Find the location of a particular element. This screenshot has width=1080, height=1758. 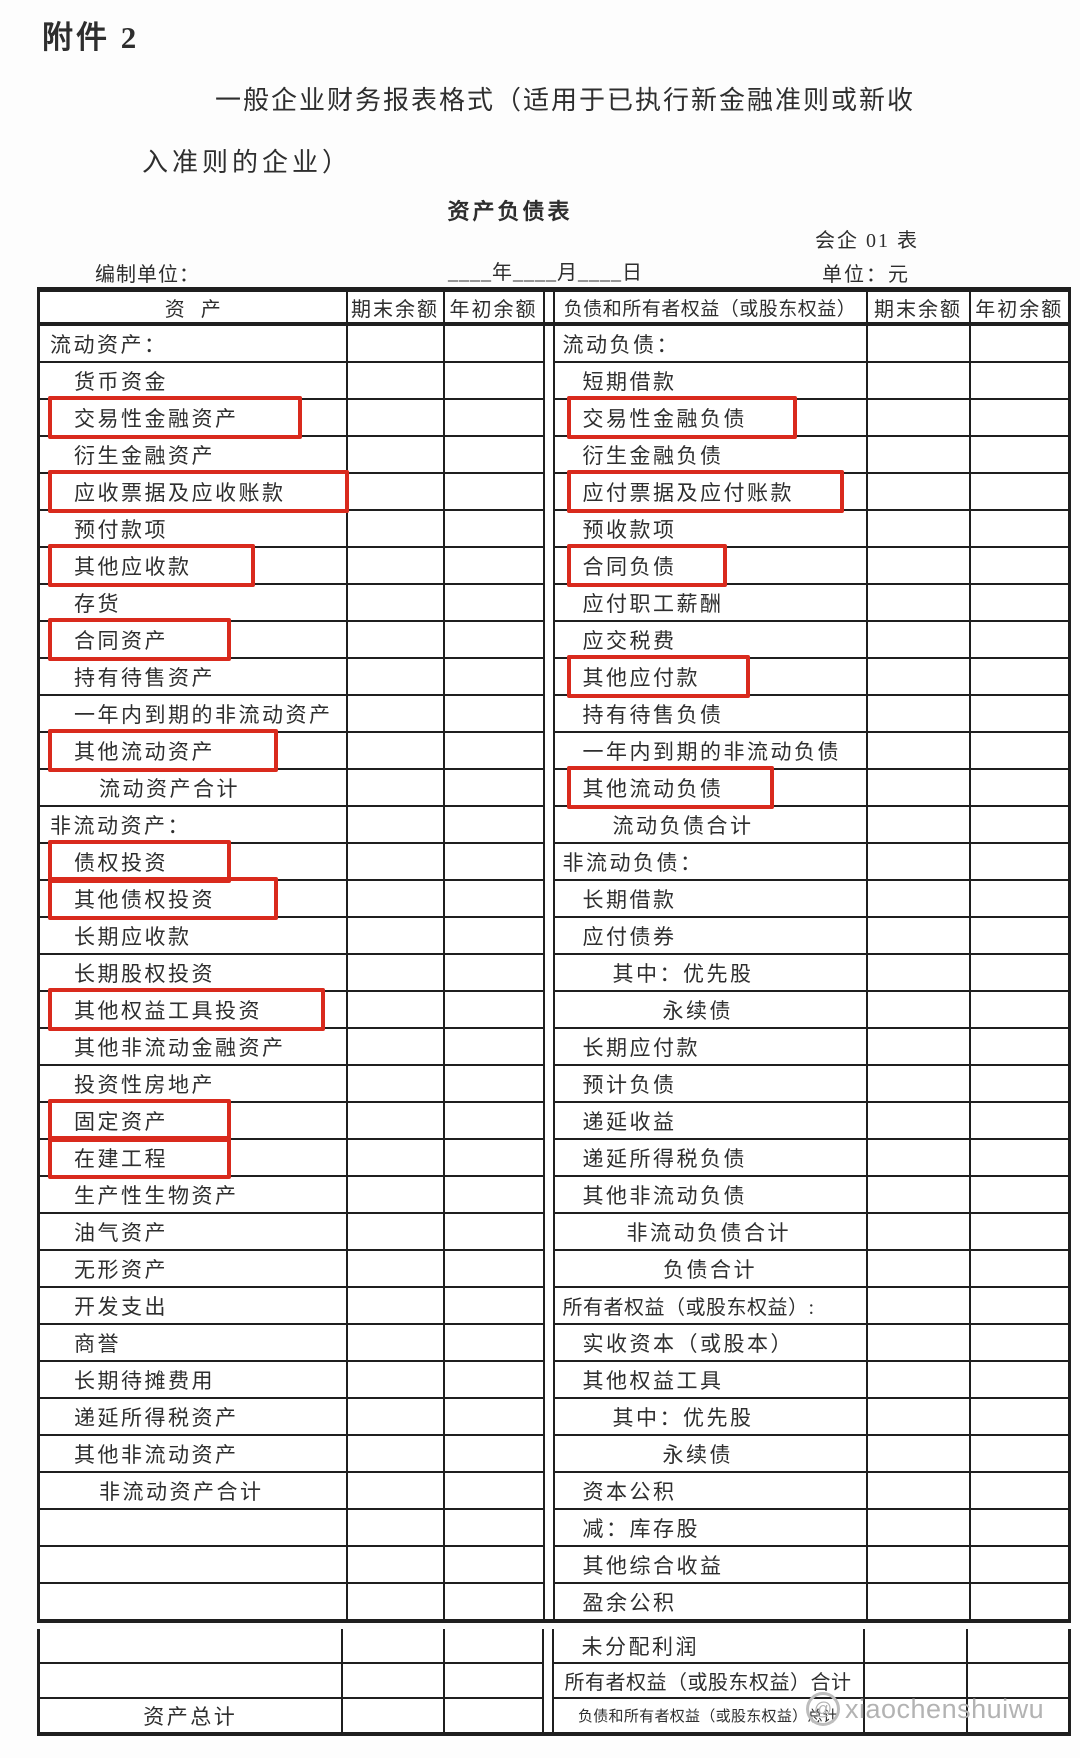

row-label: 合同负债 is located at coordinates (629, 566).